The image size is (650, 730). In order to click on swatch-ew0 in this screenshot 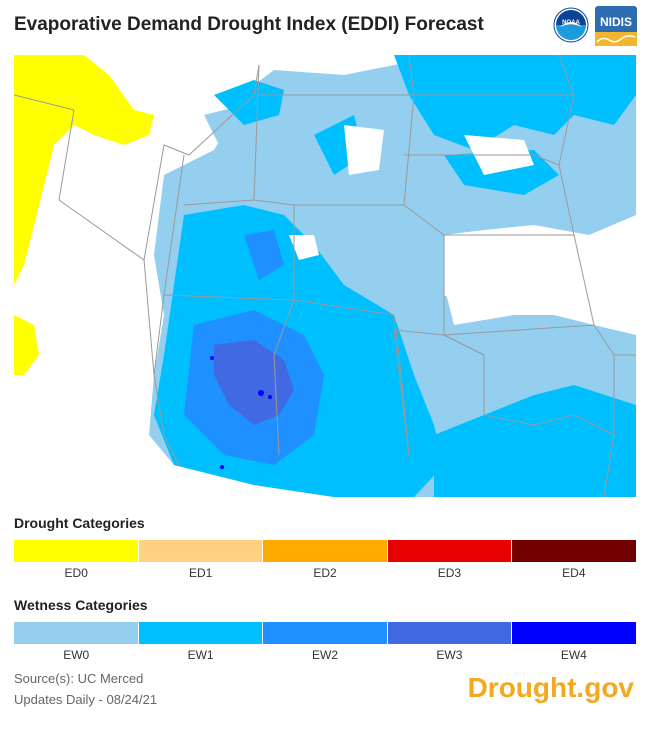, I will do `click(76, 633)`.